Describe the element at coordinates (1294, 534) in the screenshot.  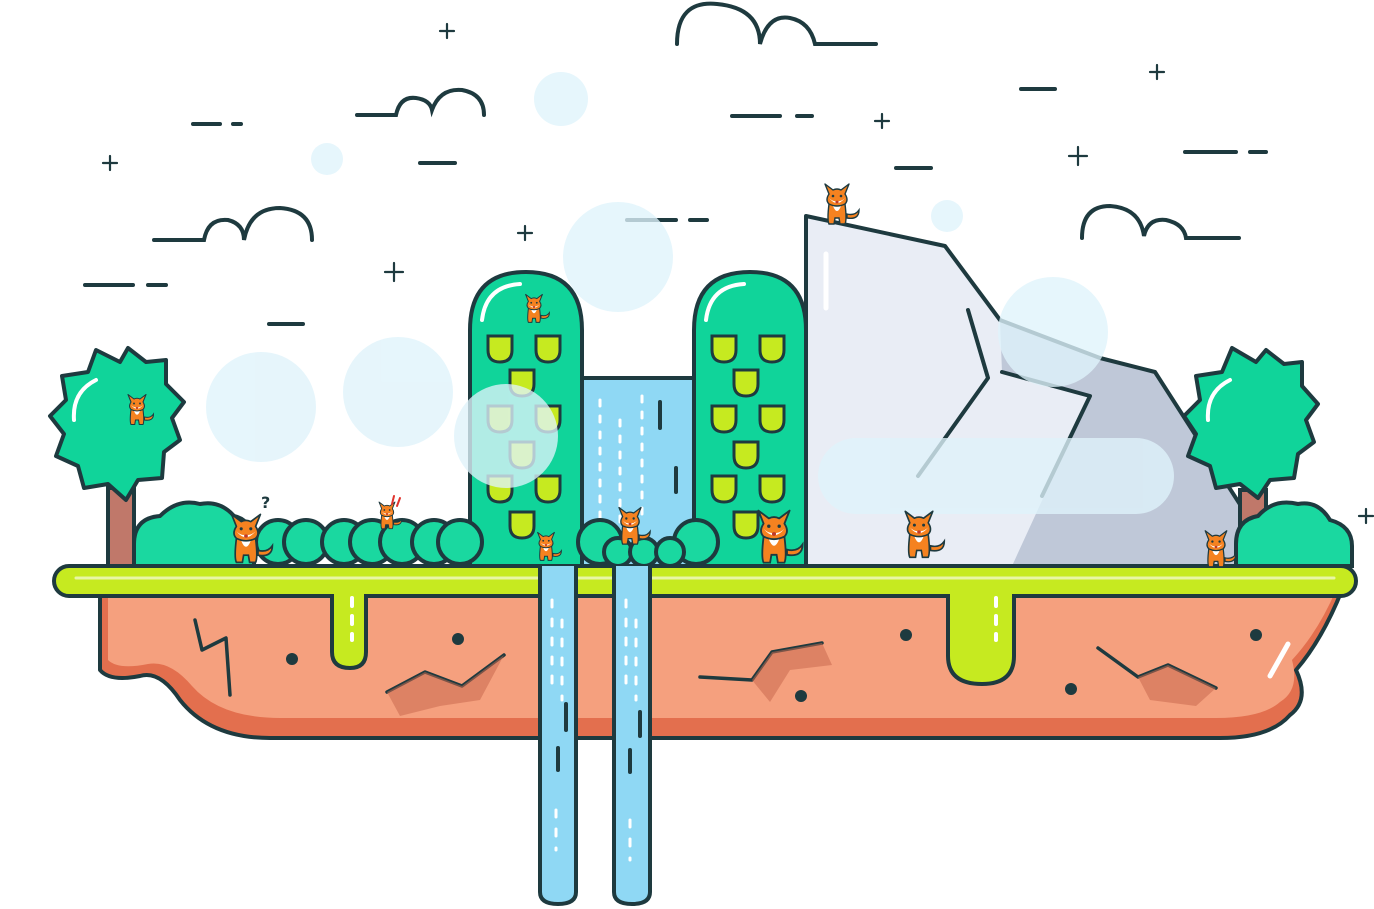
I see `bush` at that location.